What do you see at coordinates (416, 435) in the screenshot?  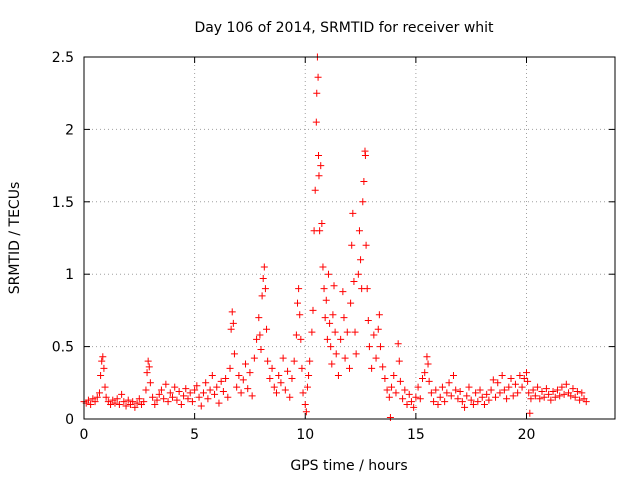 I see `x-tick-label: 15` at bounding box center [416, 435].